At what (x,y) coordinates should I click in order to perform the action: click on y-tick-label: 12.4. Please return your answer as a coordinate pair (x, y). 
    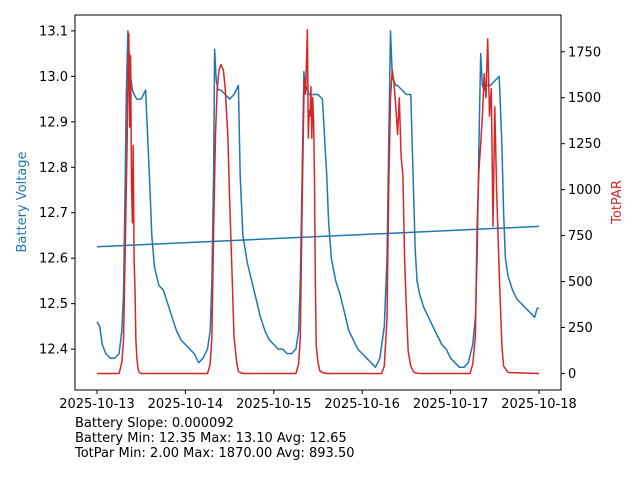
    Looking at the image, I should click on (53, 350).